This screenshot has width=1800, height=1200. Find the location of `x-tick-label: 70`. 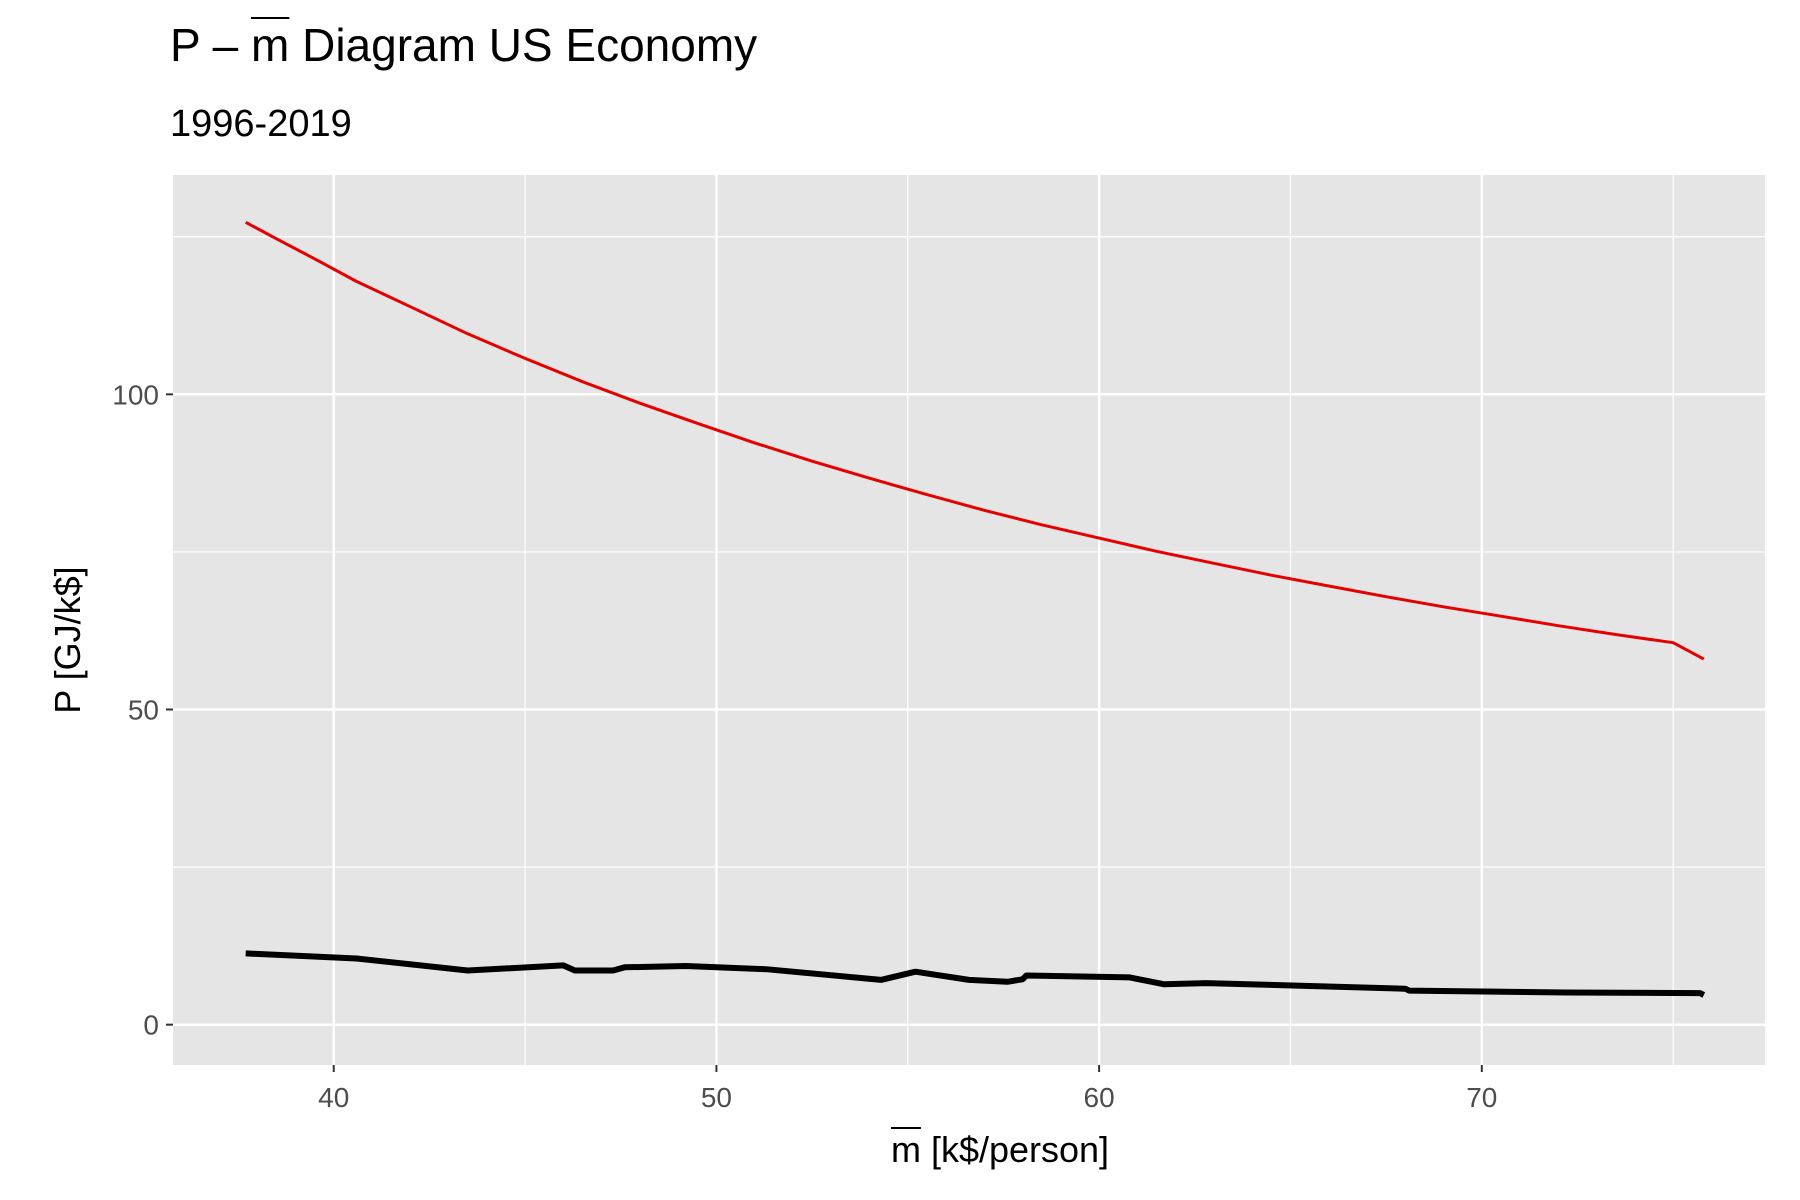

x-tick-label: 70 is located at coordinates (1481, 1097).